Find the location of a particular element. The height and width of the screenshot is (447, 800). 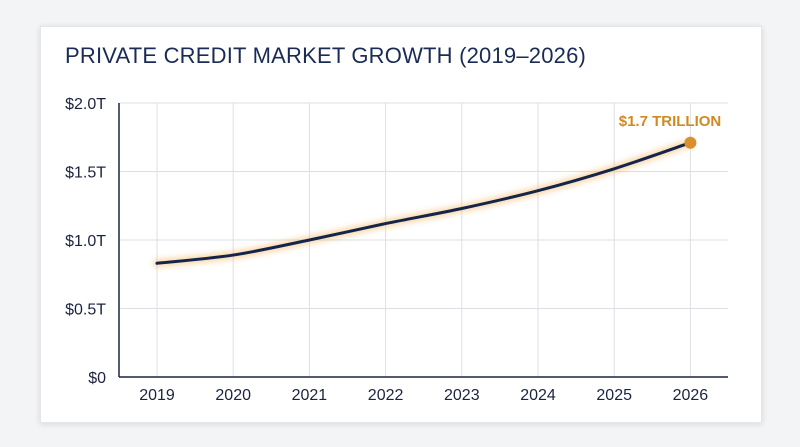

y-tick-label: $1.0T is located at coordinates (85, 241).